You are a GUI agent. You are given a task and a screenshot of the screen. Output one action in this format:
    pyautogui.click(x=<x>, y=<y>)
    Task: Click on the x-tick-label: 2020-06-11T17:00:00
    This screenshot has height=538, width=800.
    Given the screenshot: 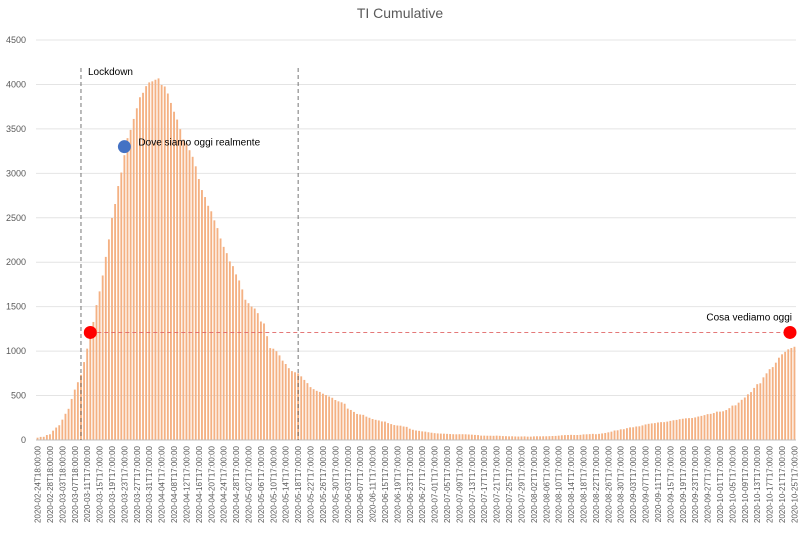 What is the action you would take?
    pyautogui.click(x=373, y=483)
    